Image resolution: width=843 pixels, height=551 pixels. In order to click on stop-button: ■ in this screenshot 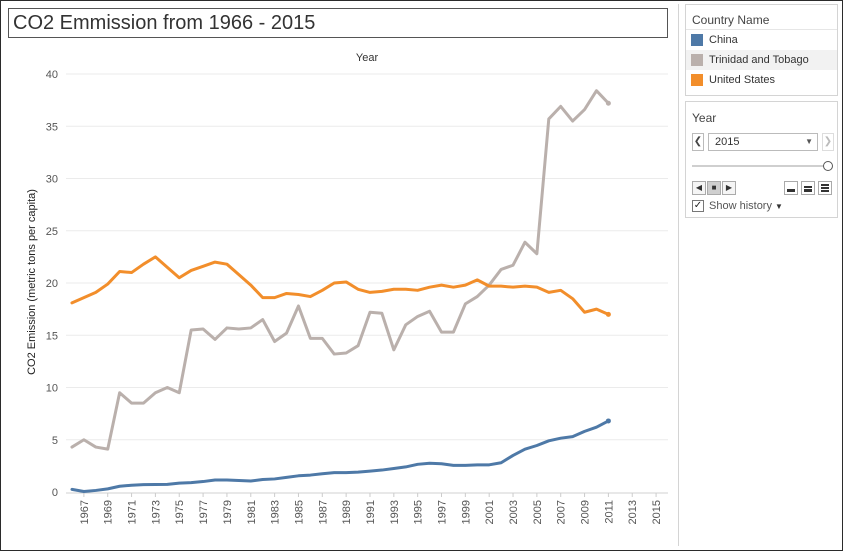, I will do `click(714, 188)`.